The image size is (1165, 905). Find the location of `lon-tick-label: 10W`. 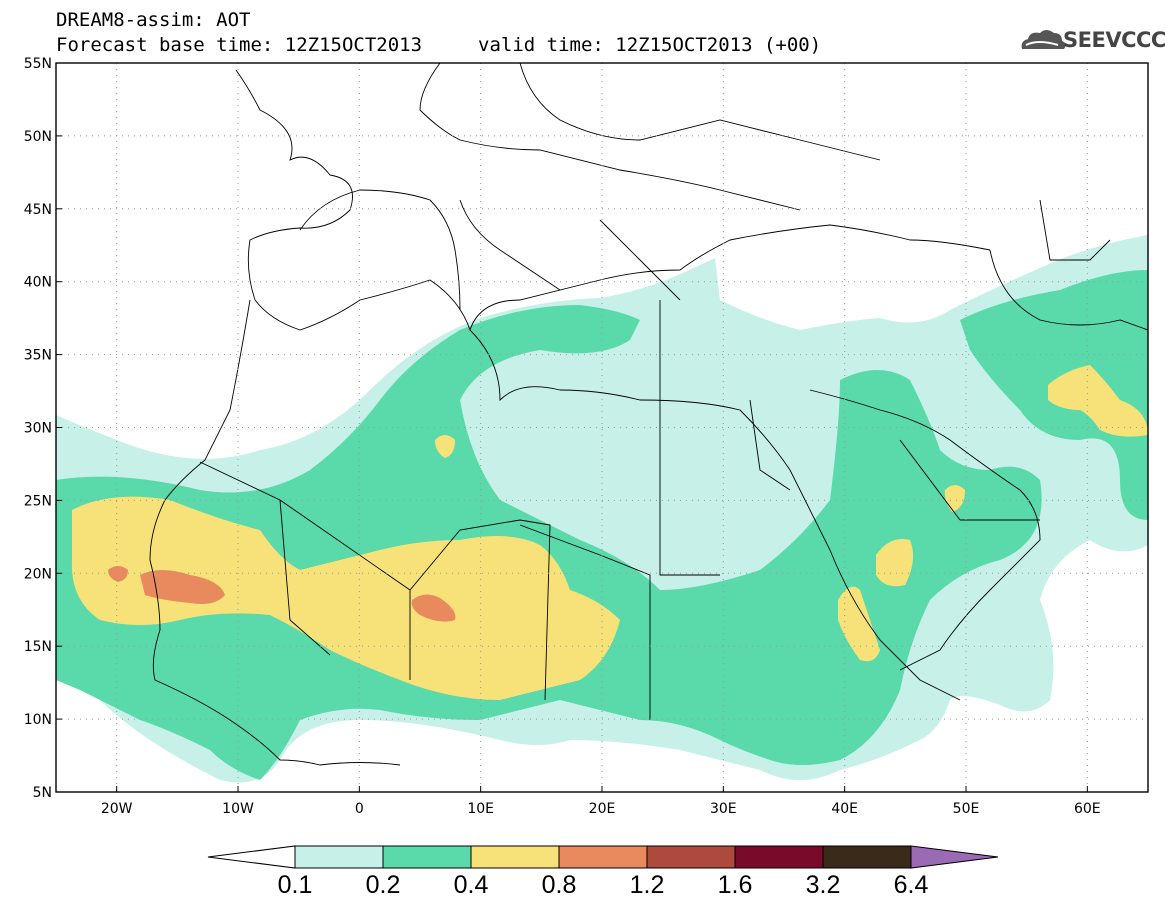

lon-tick-label: 10W is located at coordinates (238, 809).